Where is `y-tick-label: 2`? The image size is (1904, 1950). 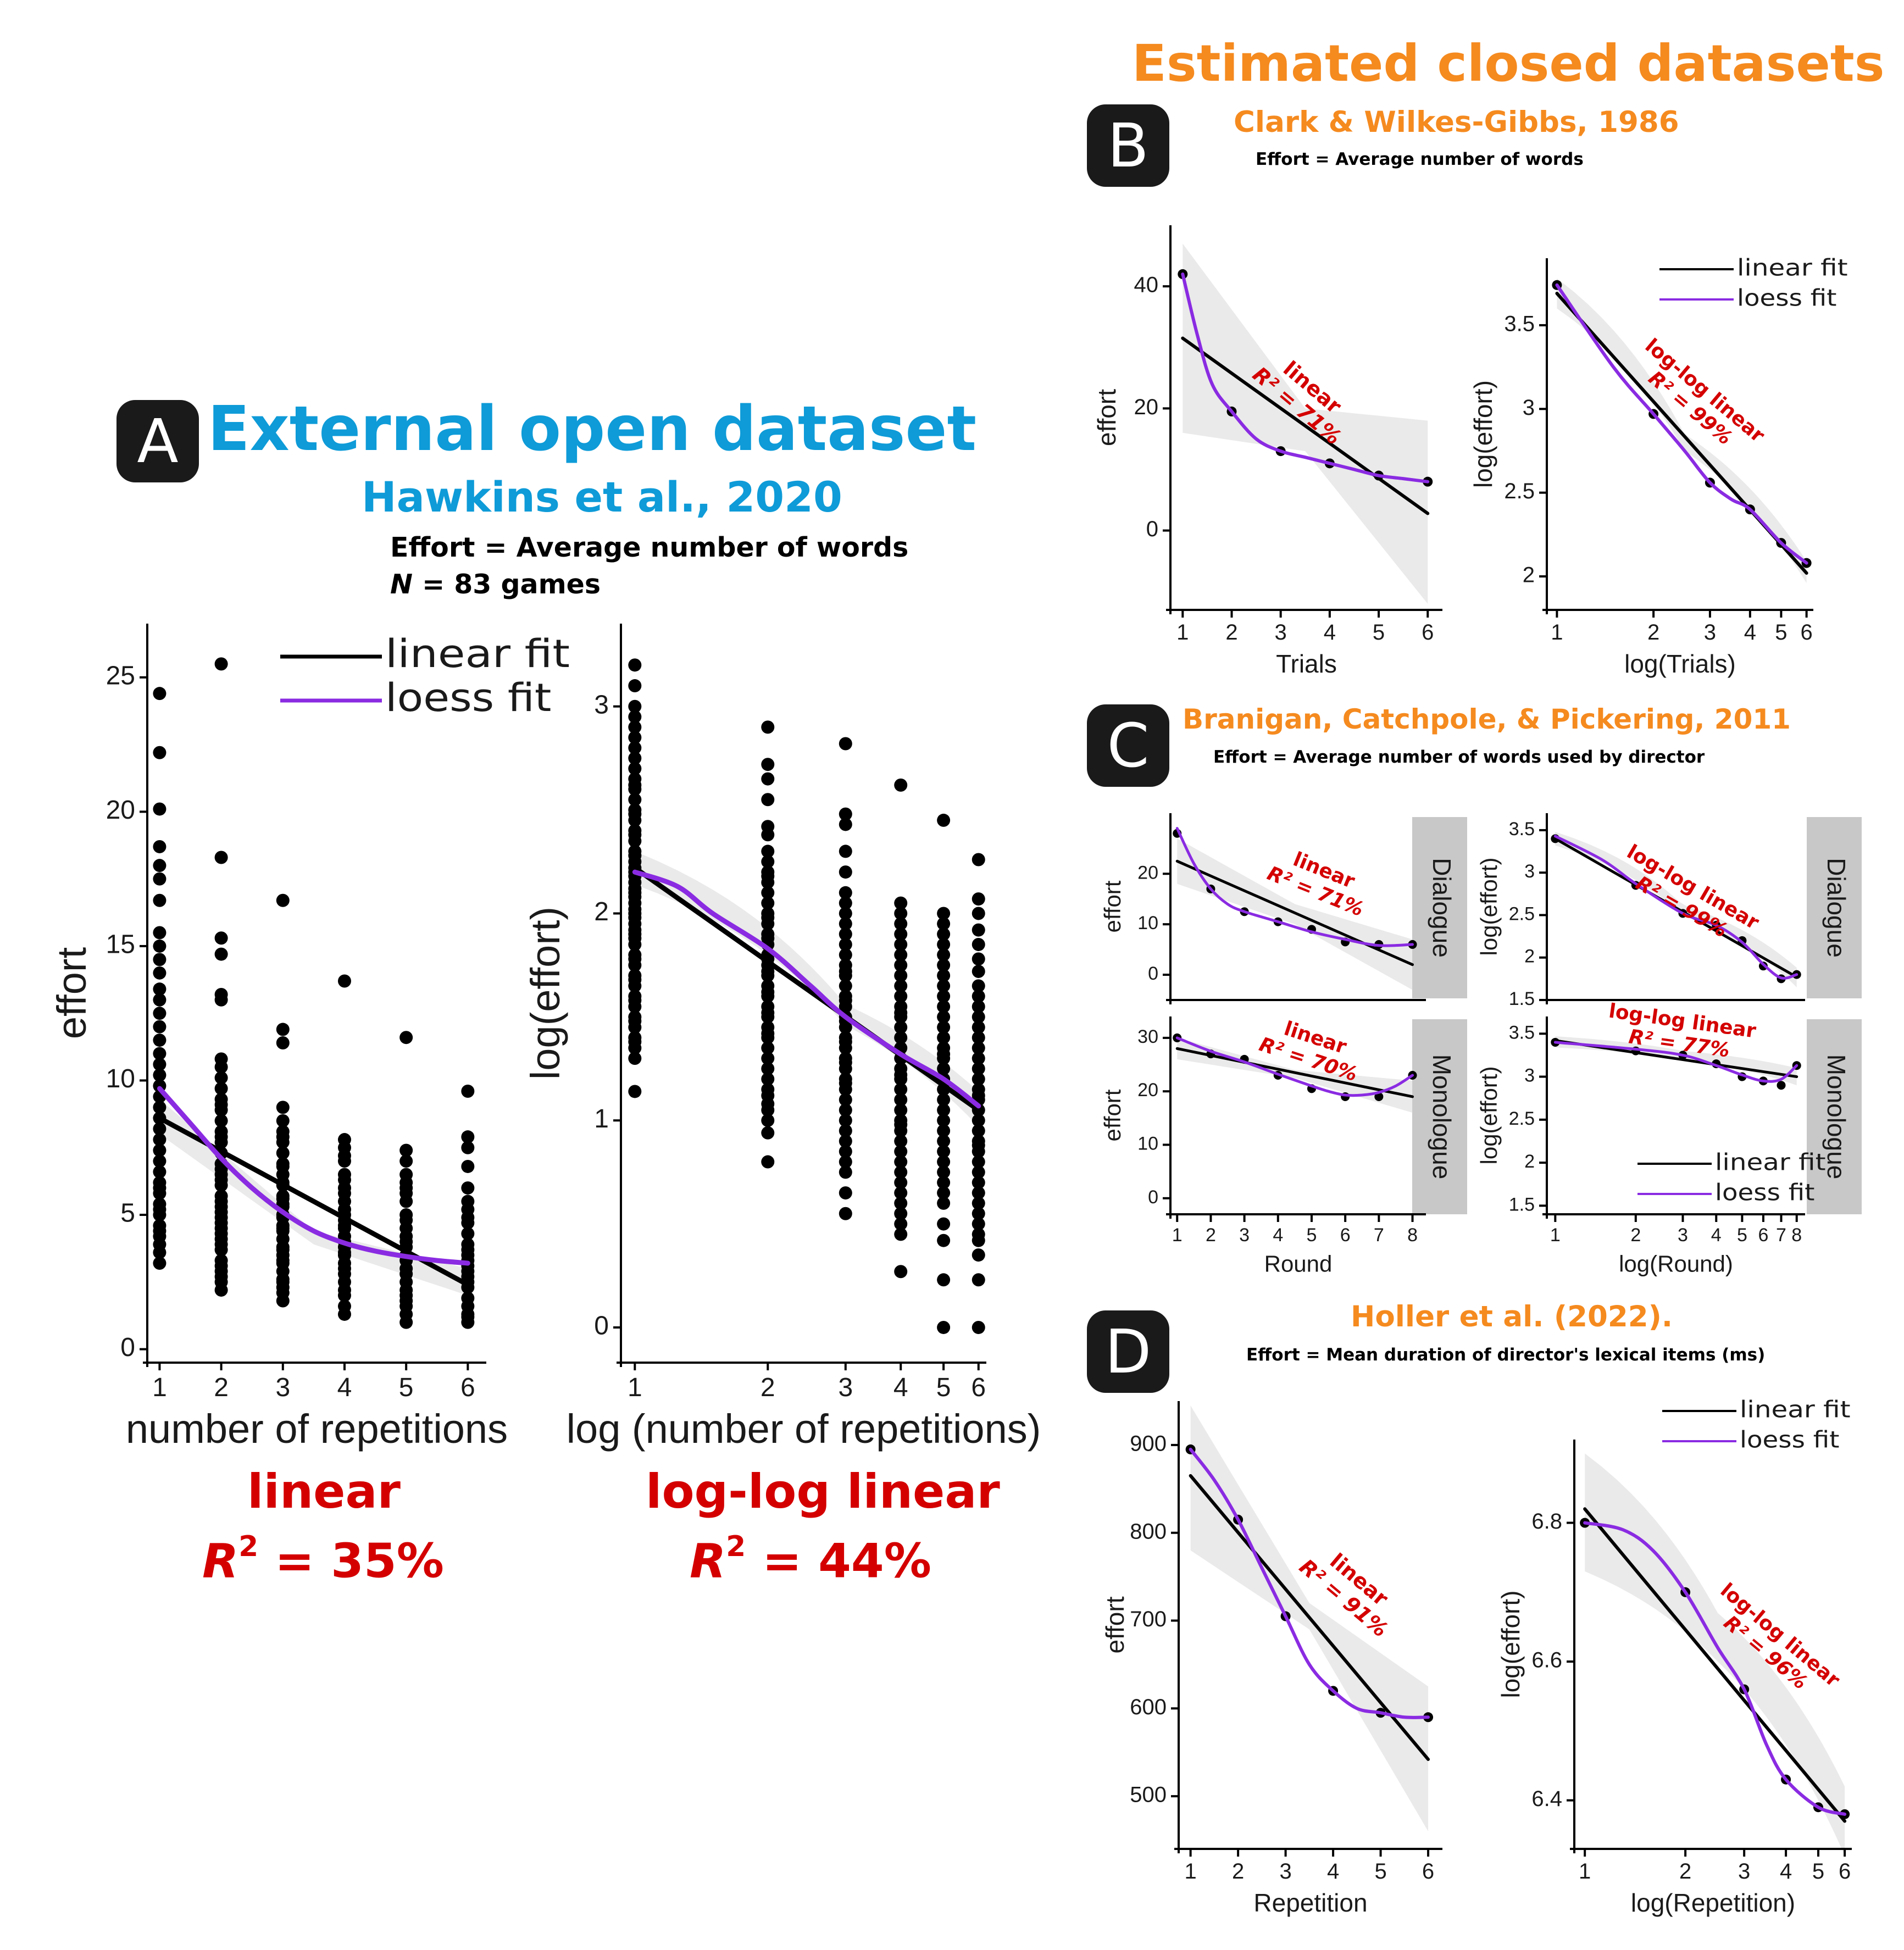
y-tick-label: 2 is located at coordinates (1529, 575).